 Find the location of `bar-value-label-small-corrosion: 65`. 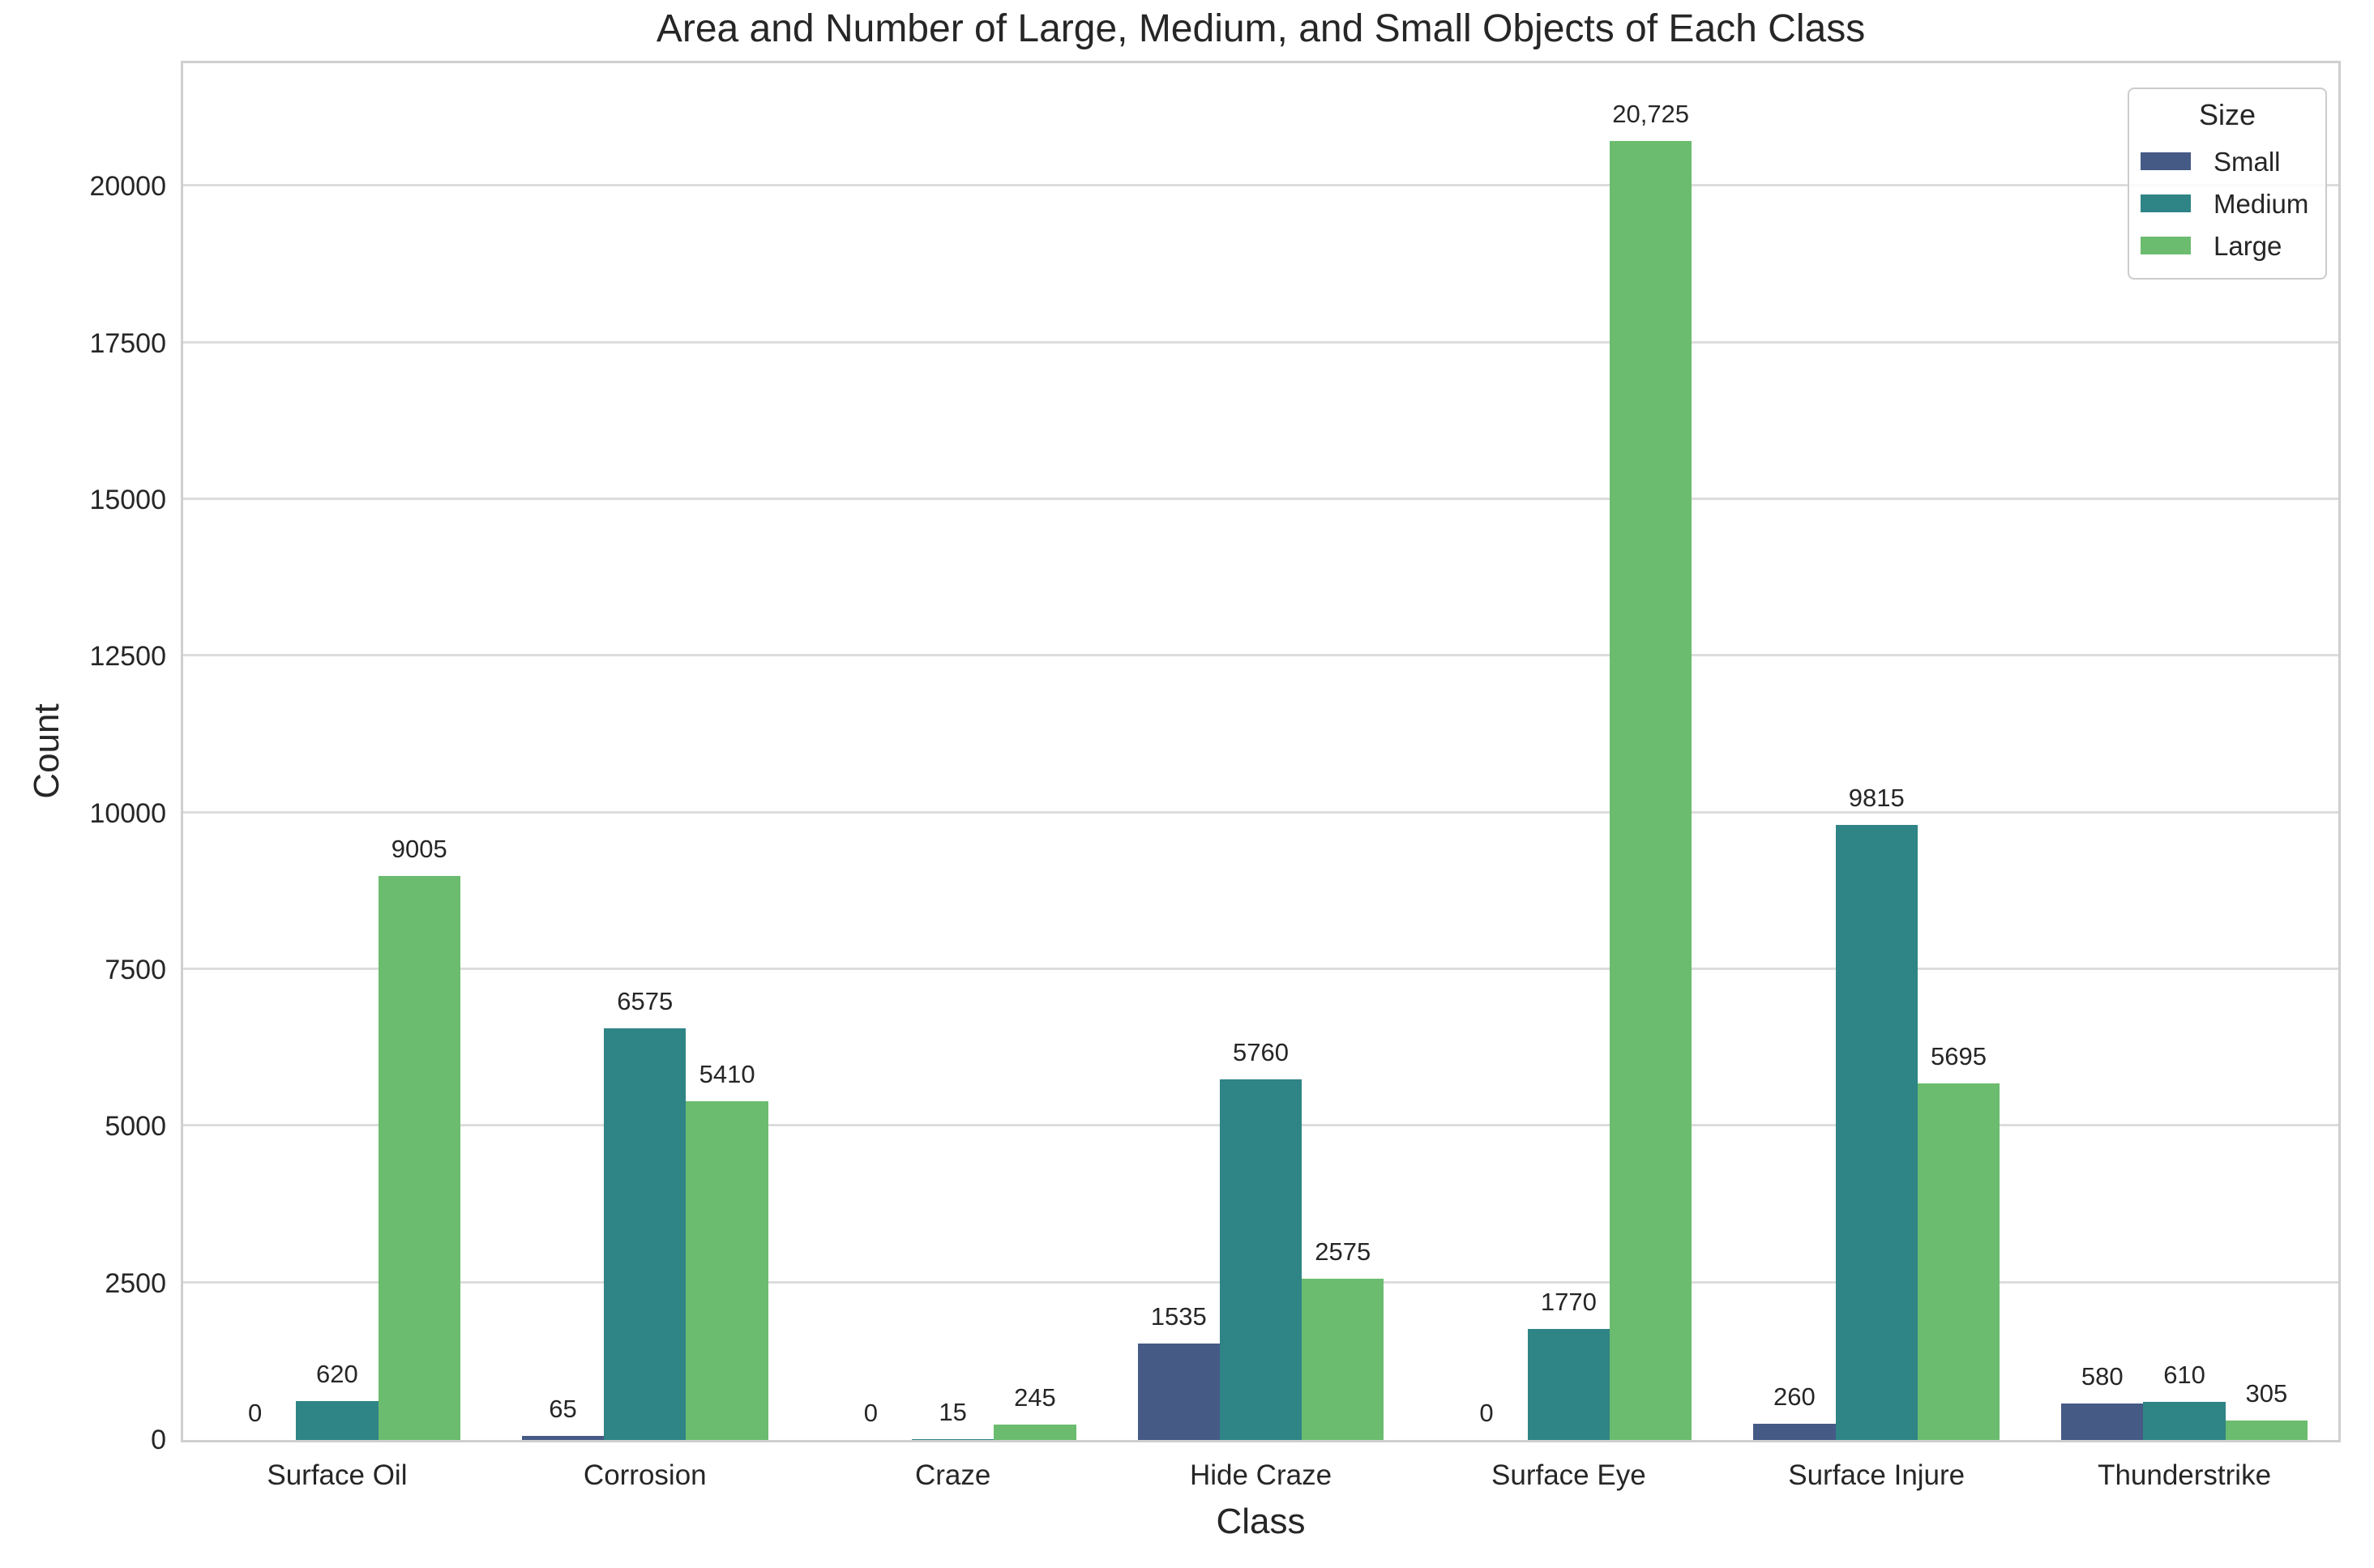

bar-value-label-small-corrosion: 65 is located at coordinates (563, 1409).